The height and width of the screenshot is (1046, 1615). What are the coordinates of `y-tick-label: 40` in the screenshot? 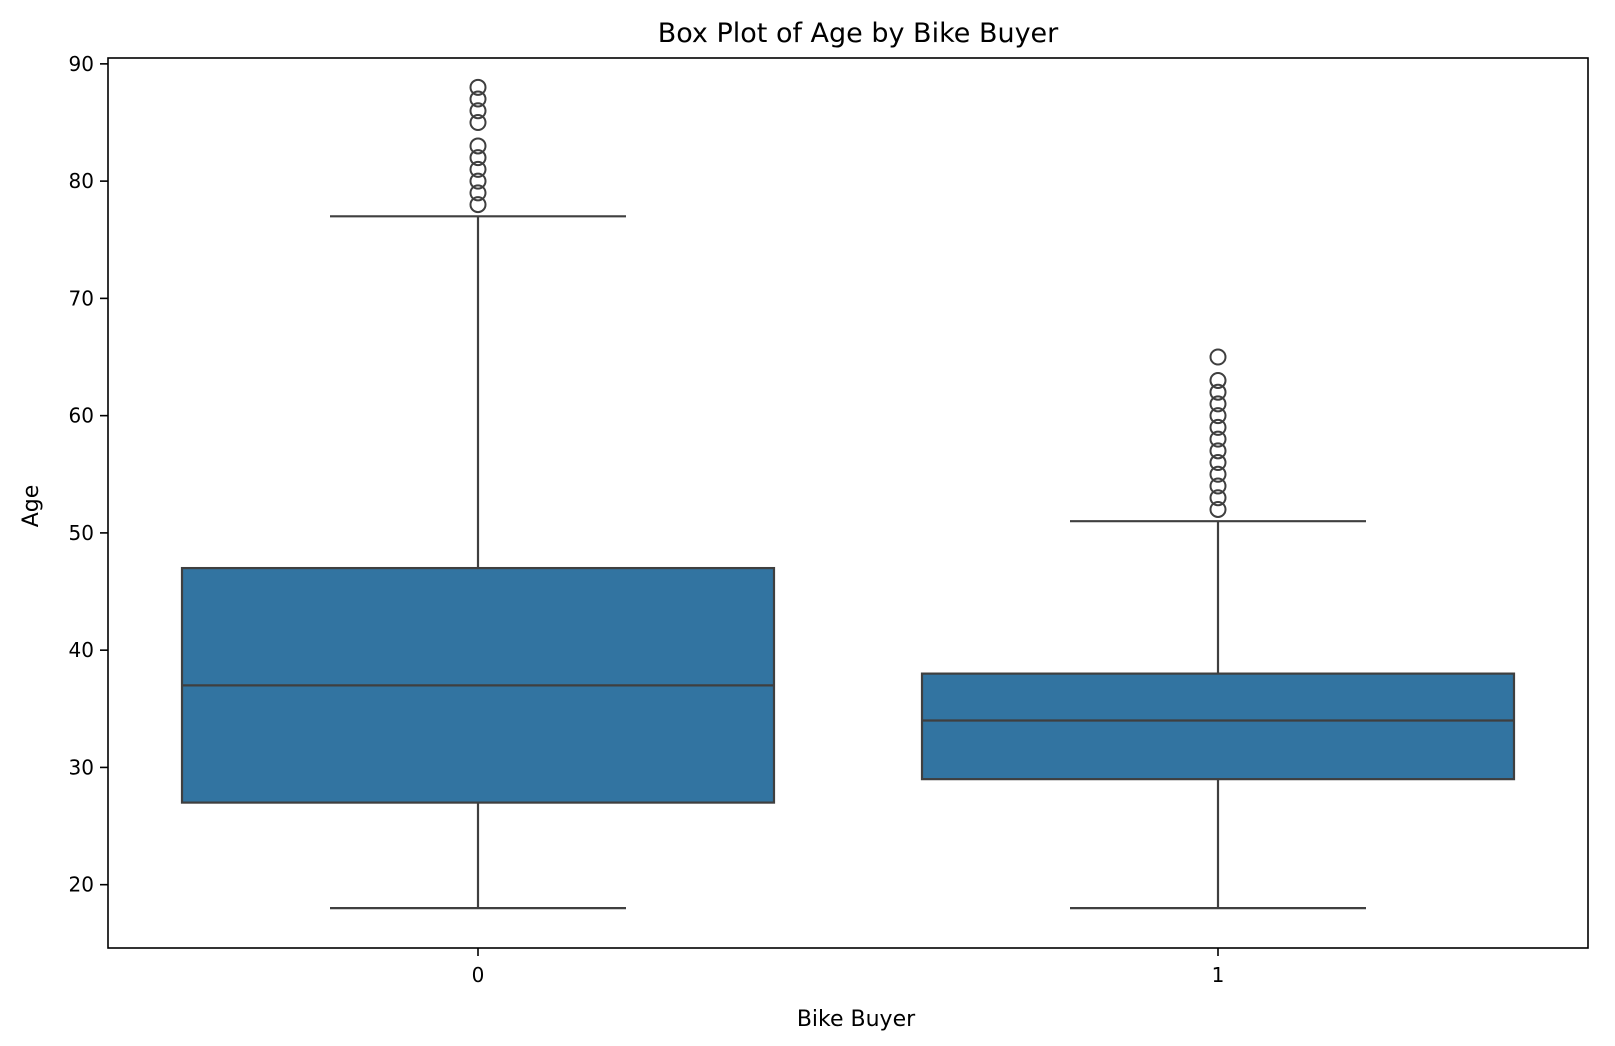 It's located at (81, 650).